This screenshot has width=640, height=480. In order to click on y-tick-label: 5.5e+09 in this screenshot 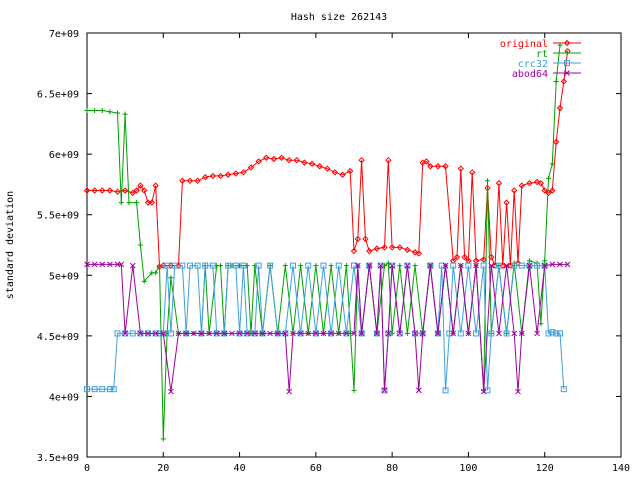, I will do `click(58, 216)`.